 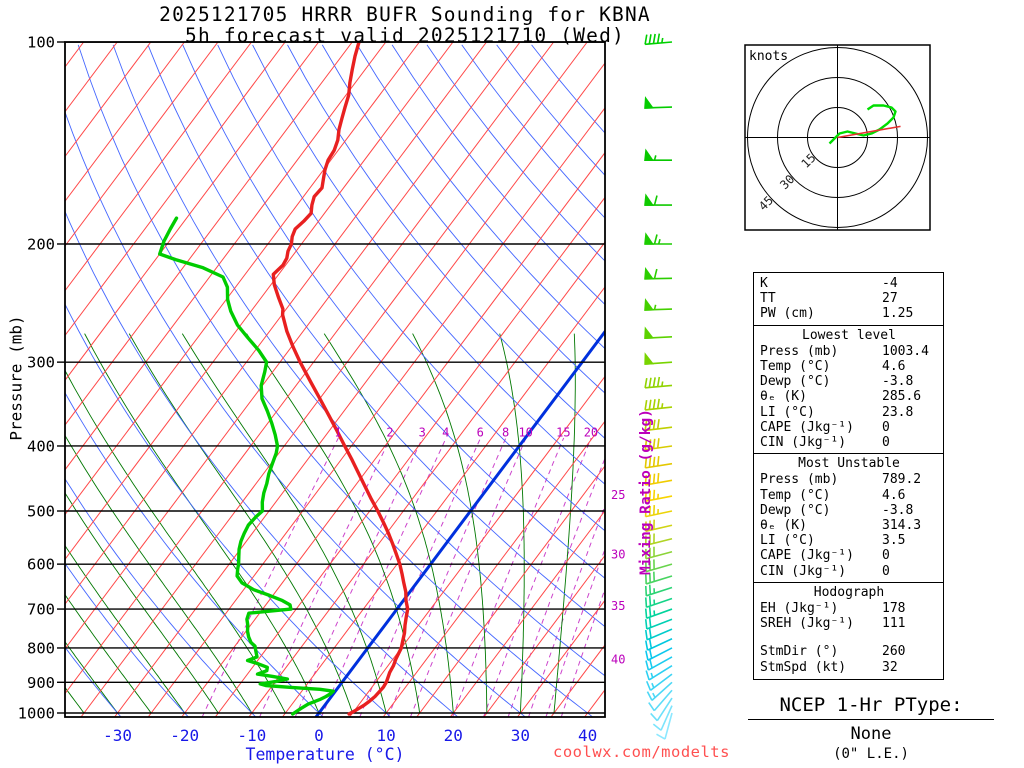 What do you see at coordinates (849, 283) in the screenshot?
I see `stats-row: K -4` at bounding box center [849, 283].